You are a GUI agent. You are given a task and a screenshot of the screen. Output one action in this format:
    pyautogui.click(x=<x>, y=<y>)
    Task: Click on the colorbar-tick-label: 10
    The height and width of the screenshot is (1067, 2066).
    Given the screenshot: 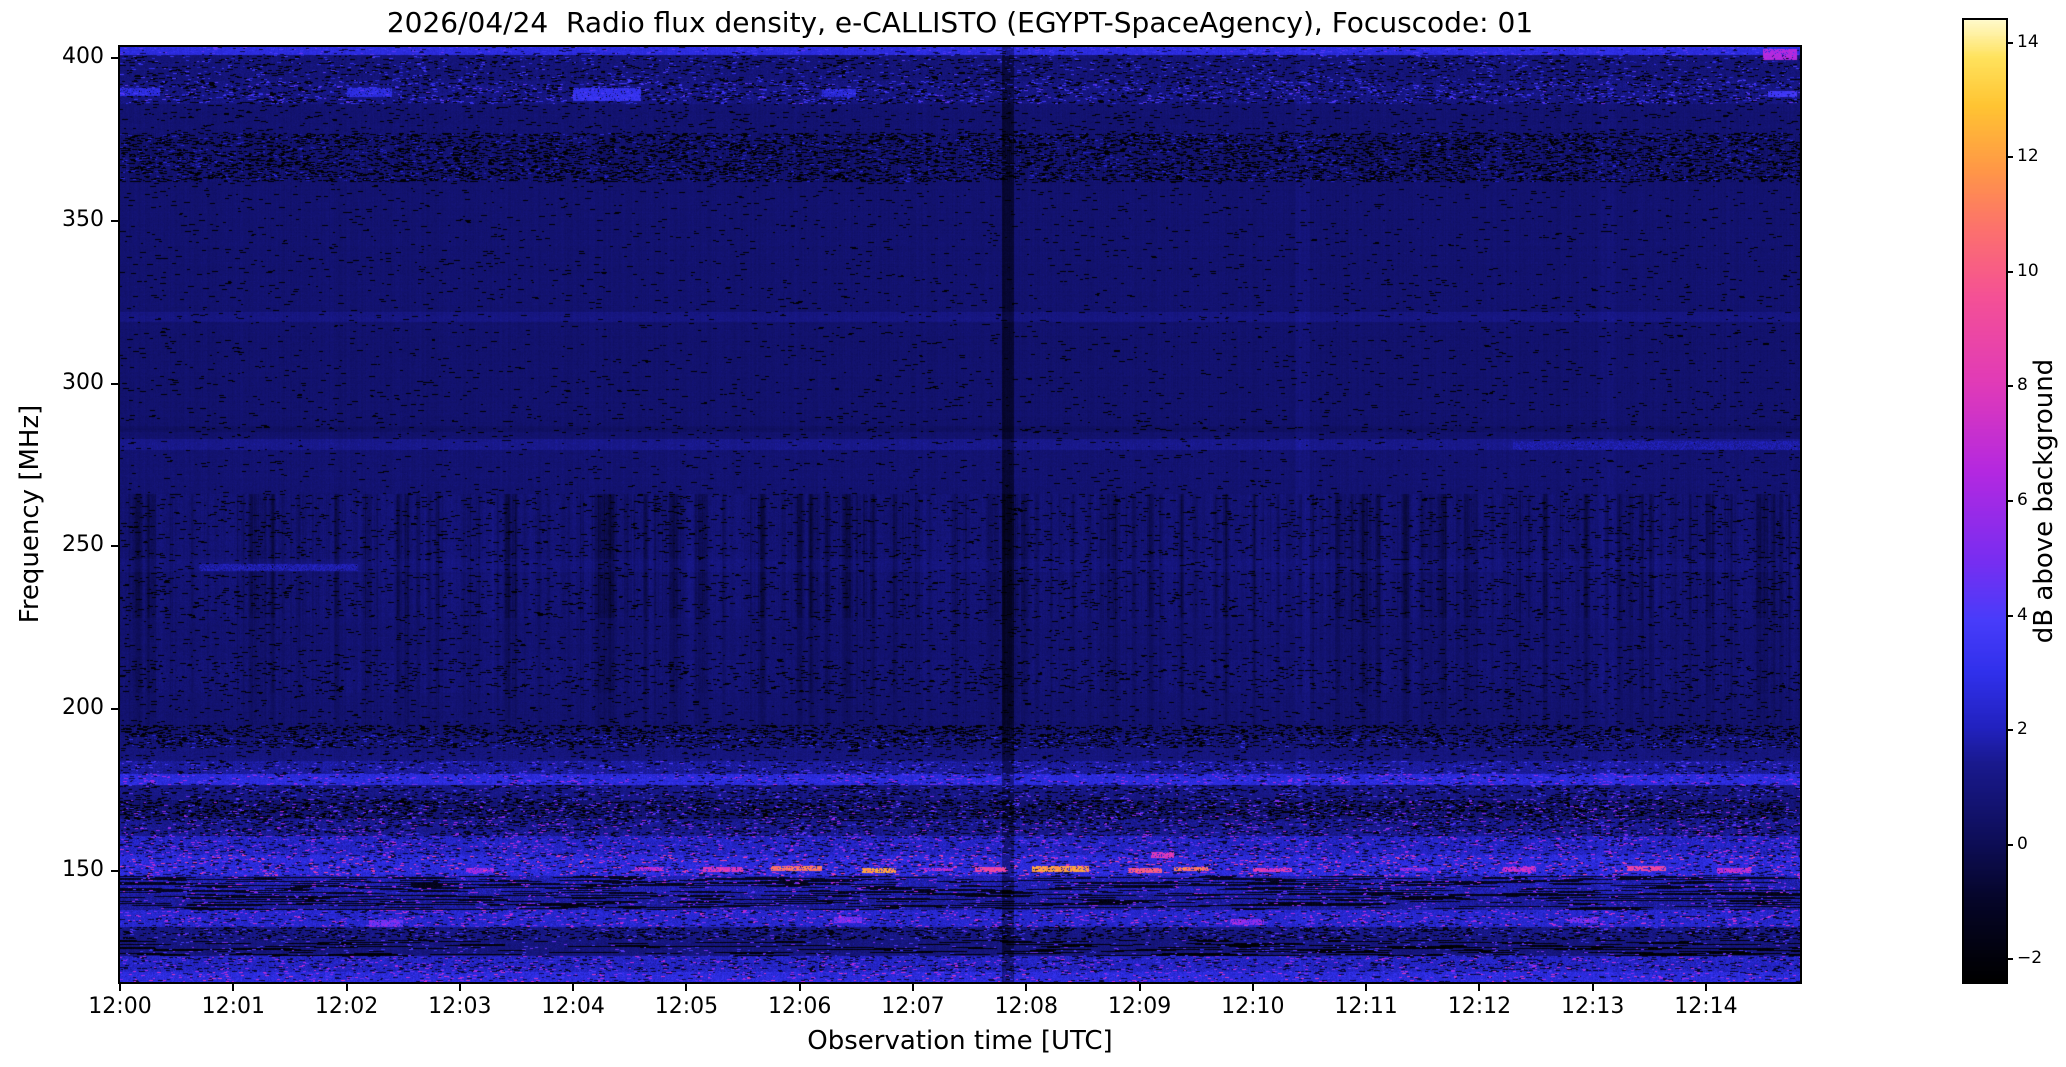 What is the action you would take?
    pyautogui.click(x=2028, y=270)
    